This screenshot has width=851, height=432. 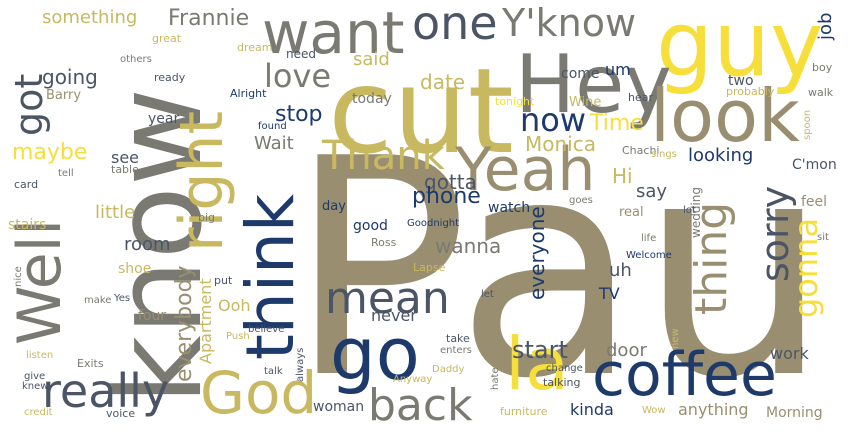 I want to click on word-listen: listen, so click(x=40, y=355).